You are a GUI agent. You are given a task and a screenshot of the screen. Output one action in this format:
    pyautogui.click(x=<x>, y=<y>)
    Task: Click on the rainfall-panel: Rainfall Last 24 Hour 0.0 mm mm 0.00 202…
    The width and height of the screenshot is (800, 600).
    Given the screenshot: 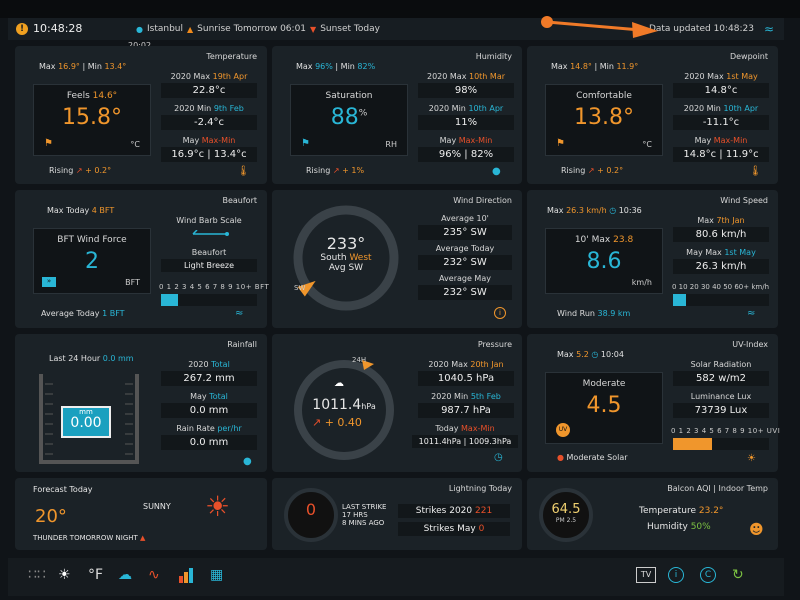 What is the action you would take?
    pyautogui.click(x=141, y=403)
    